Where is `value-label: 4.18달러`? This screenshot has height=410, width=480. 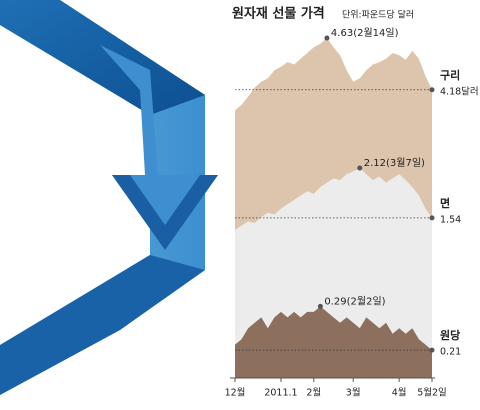 value-label: 4.18달러 is located at coordinates (459, 91).